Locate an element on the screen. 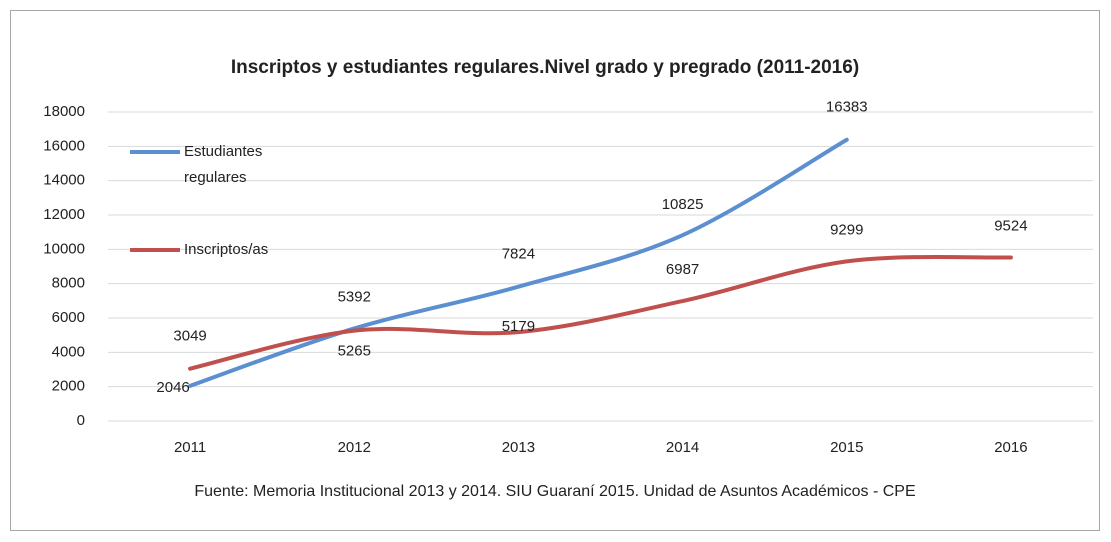  data-label: 9299 is located at coordinates (846, 229).